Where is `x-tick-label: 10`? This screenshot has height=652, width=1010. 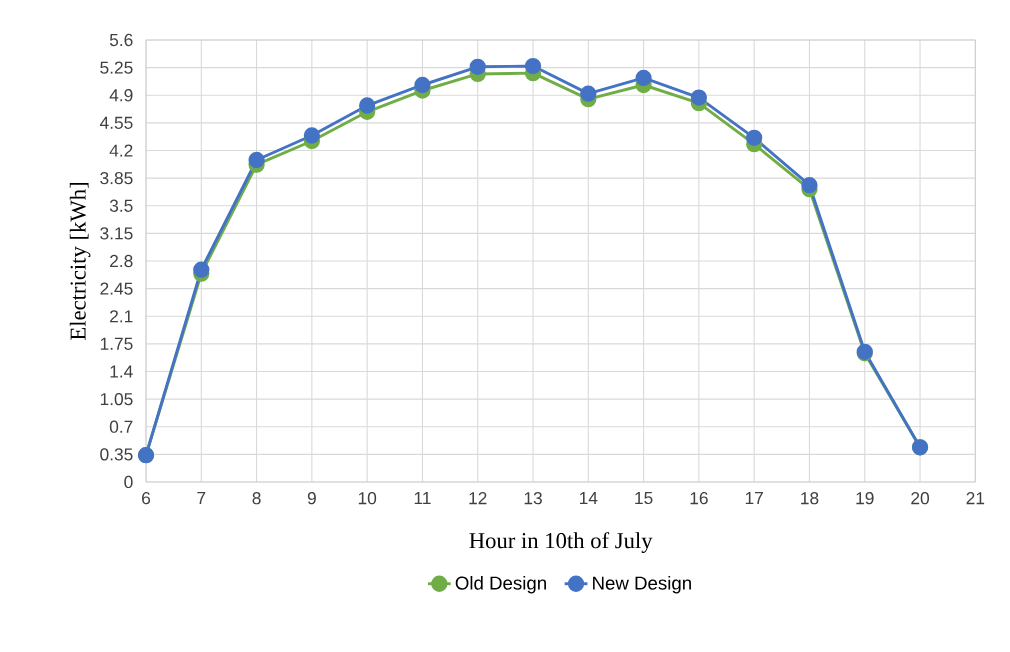 x-tick-label: 10 is located at coordinates (367, 498).